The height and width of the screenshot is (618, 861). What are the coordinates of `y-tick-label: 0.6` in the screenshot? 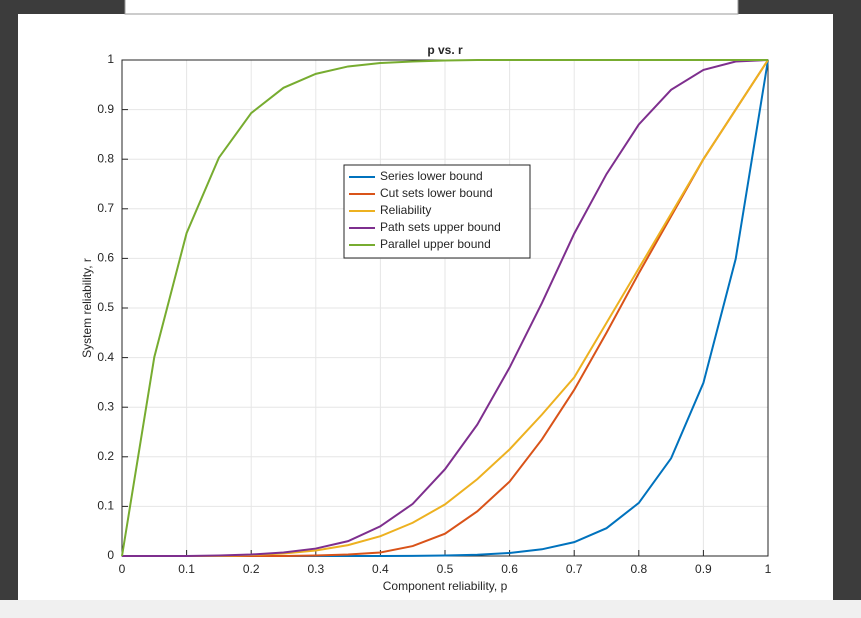 It's located at (105, 258).